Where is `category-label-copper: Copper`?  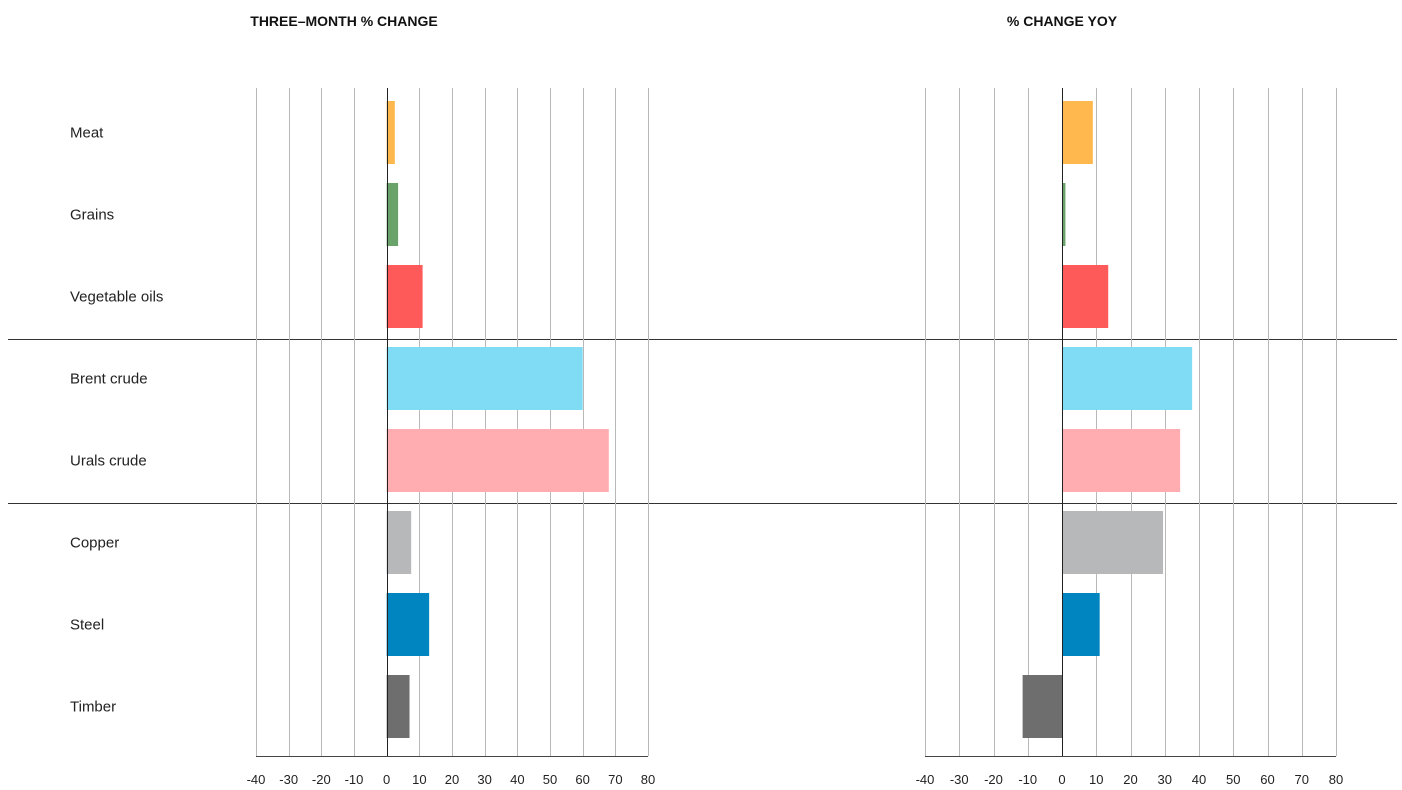
category-label-copper: Copper is located at coordinates (94, 543).